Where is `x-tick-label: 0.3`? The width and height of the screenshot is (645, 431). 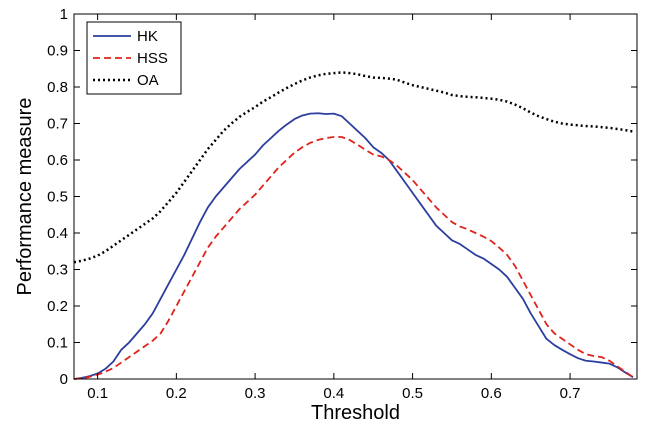
x-tick-label: 0.3 is located at coordinates (255, 393).